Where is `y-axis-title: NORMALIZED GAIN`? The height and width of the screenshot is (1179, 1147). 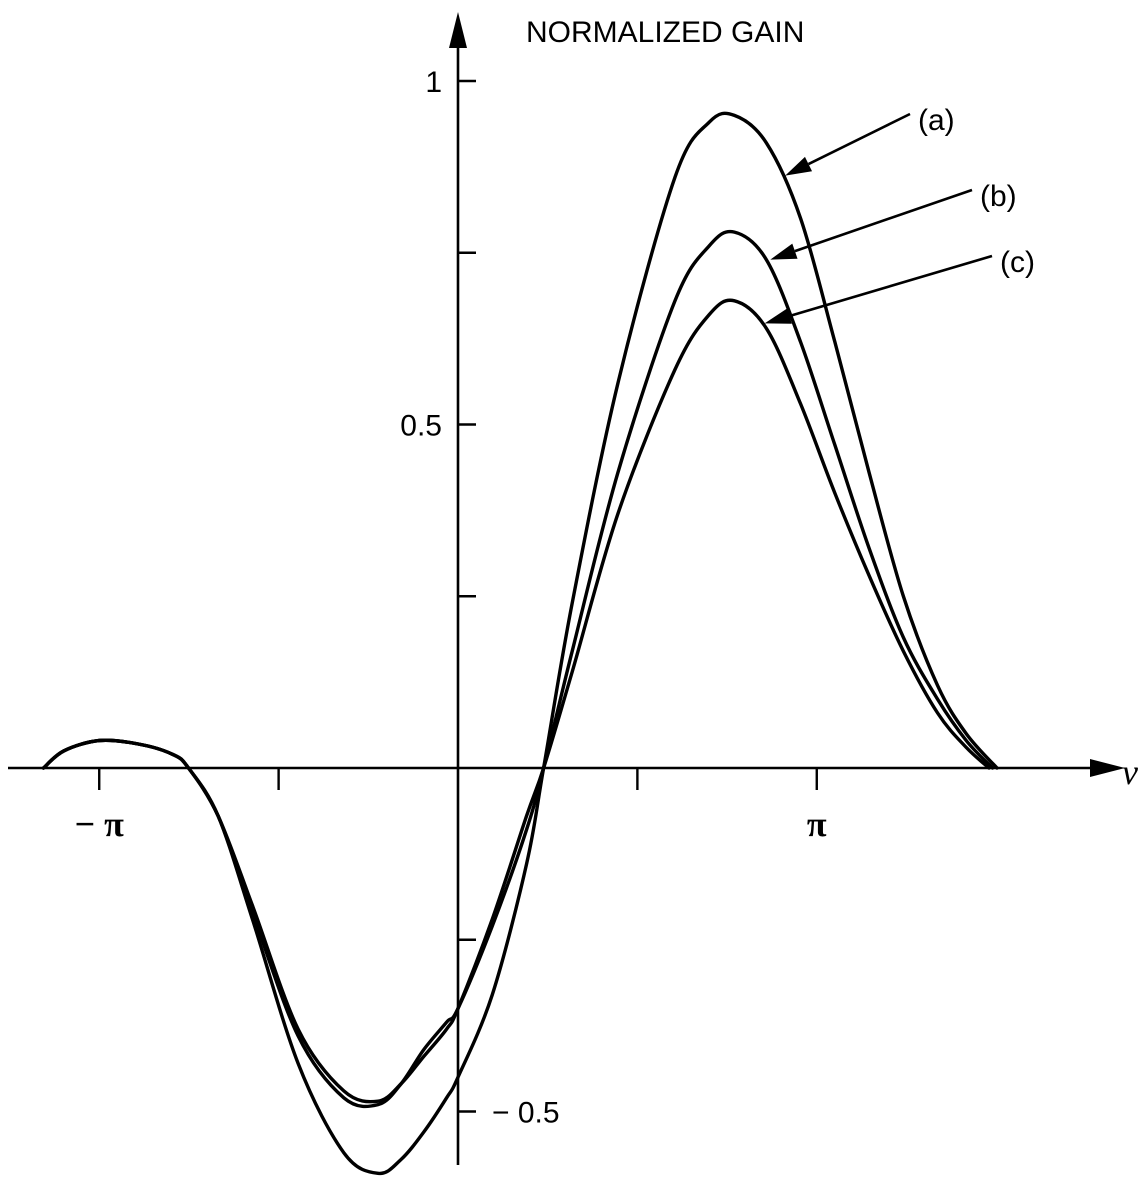 y-axis-title: NORMALIZED GAIN is located at coordinates (665, 32).